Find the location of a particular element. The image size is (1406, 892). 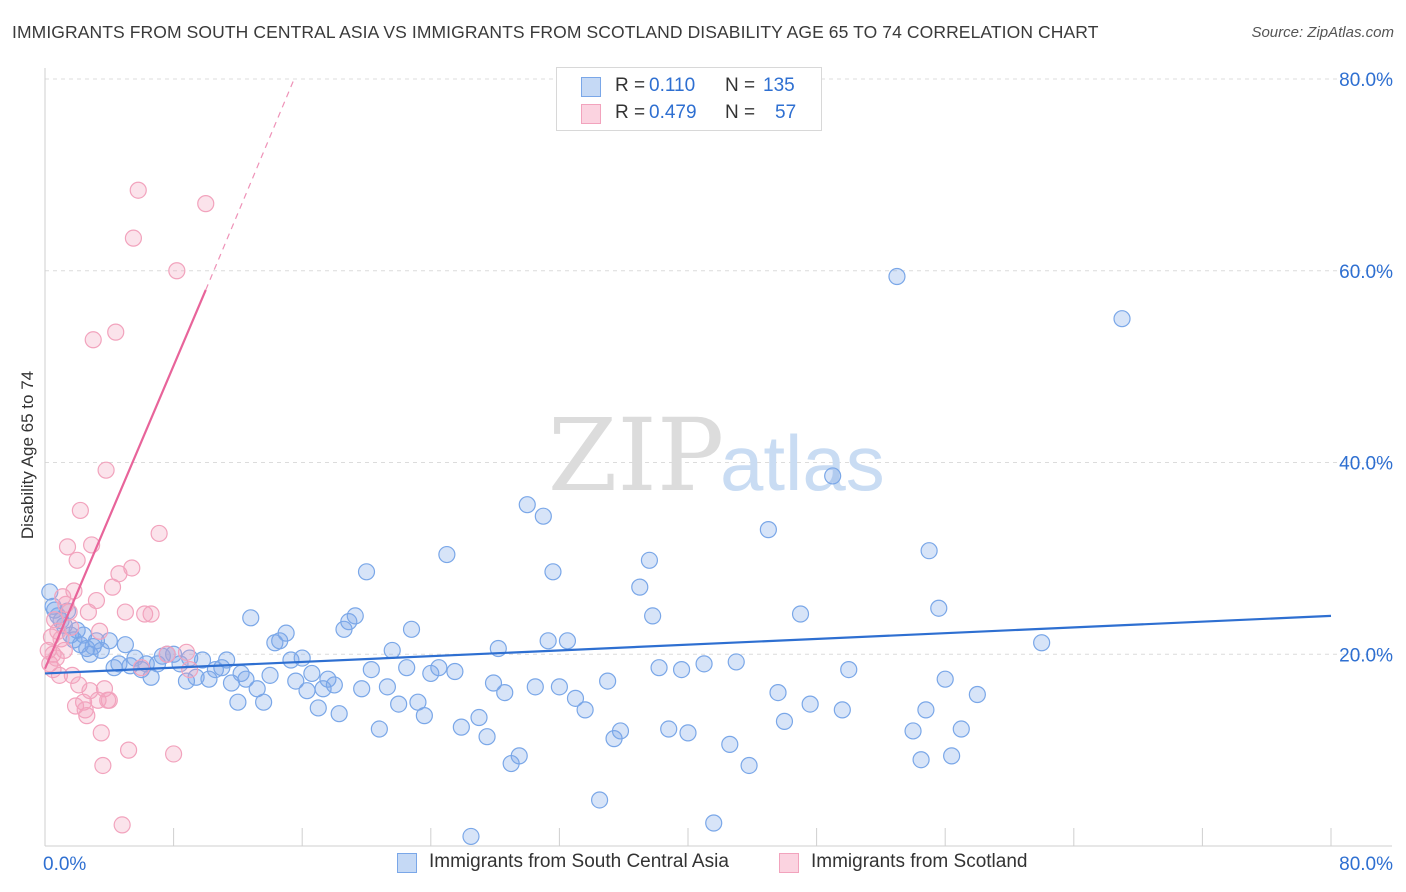

watermark-atlas: atlas is located at coordinates (802, 463).